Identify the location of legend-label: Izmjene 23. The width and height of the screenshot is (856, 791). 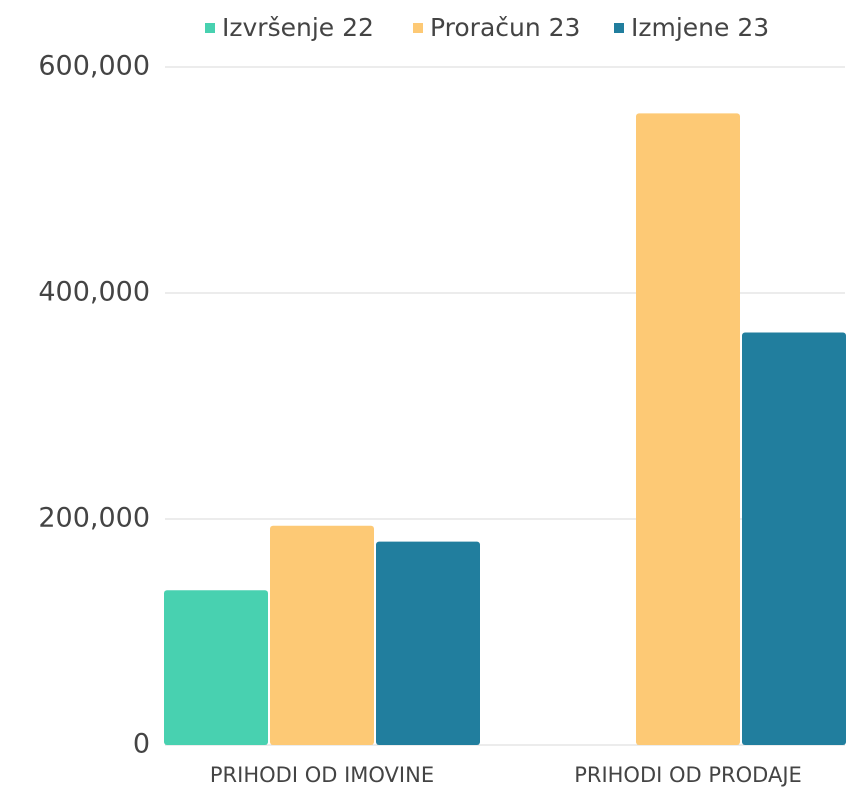
(700, 27).